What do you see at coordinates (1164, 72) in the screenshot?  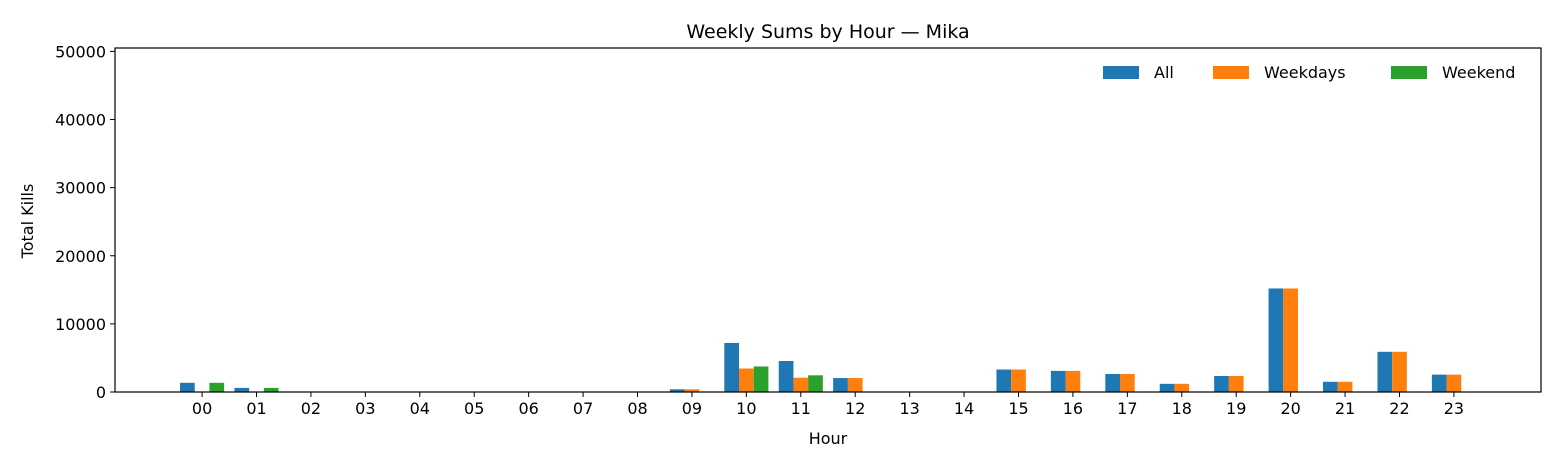 I see `legend-label-all: All` at bounding box center [1164, 72].